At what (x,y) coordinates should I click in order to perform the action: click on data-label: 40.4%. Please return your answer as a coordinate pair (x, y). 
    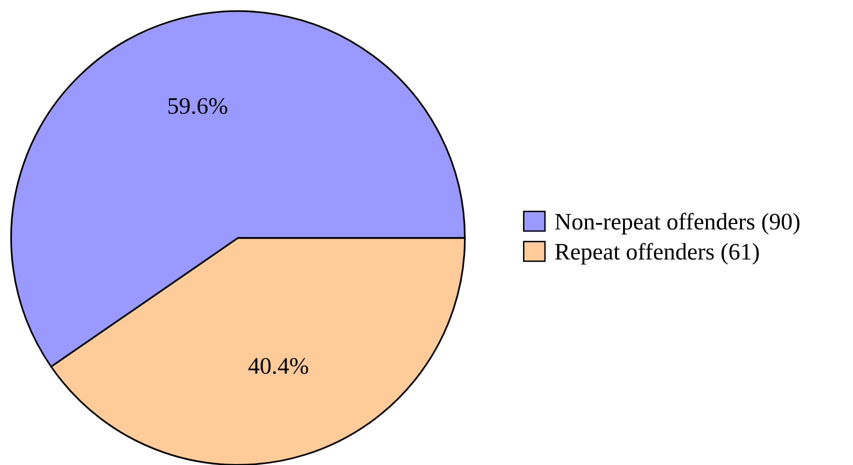
    Looking at the image, I should click on (278, 366).